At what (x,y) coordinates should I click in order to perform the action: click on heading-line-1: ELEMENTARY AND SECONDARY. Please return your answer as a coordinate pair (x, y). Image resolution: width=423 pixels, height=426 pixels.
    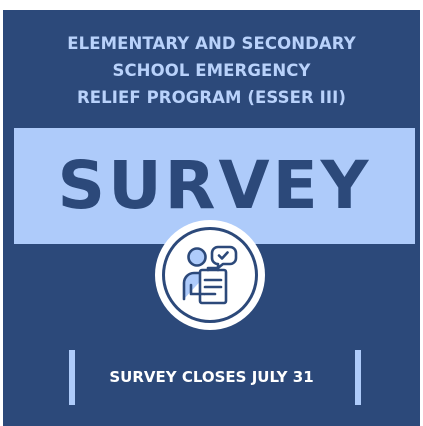
    Looking at the image, I should click on (211, 43).